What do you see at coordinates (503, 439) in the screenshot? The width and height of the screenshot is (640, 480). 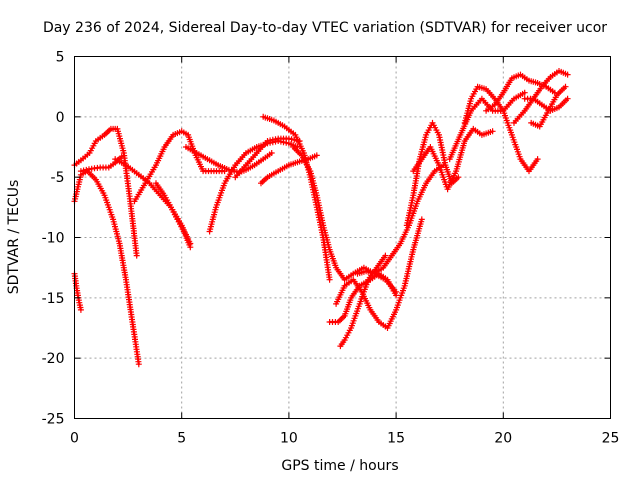 I see `x-tick-label: 20` at bounding box center [503, 439].